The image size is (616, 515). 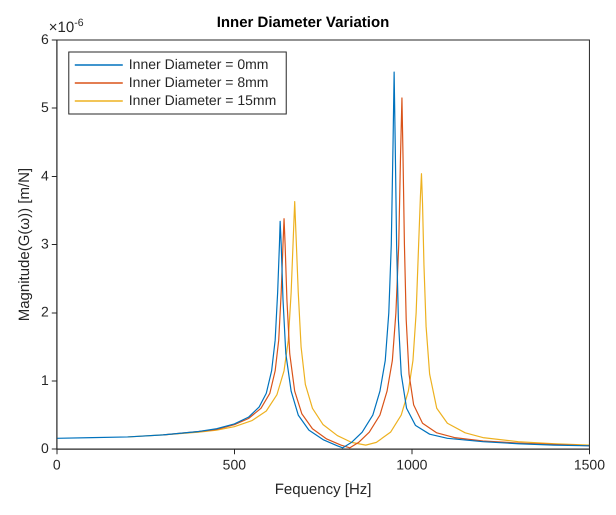 What do you see at coordinates (44, 448) in the screenshot?
I see `y-tick-label: 0` at bounding box center [44, 448].